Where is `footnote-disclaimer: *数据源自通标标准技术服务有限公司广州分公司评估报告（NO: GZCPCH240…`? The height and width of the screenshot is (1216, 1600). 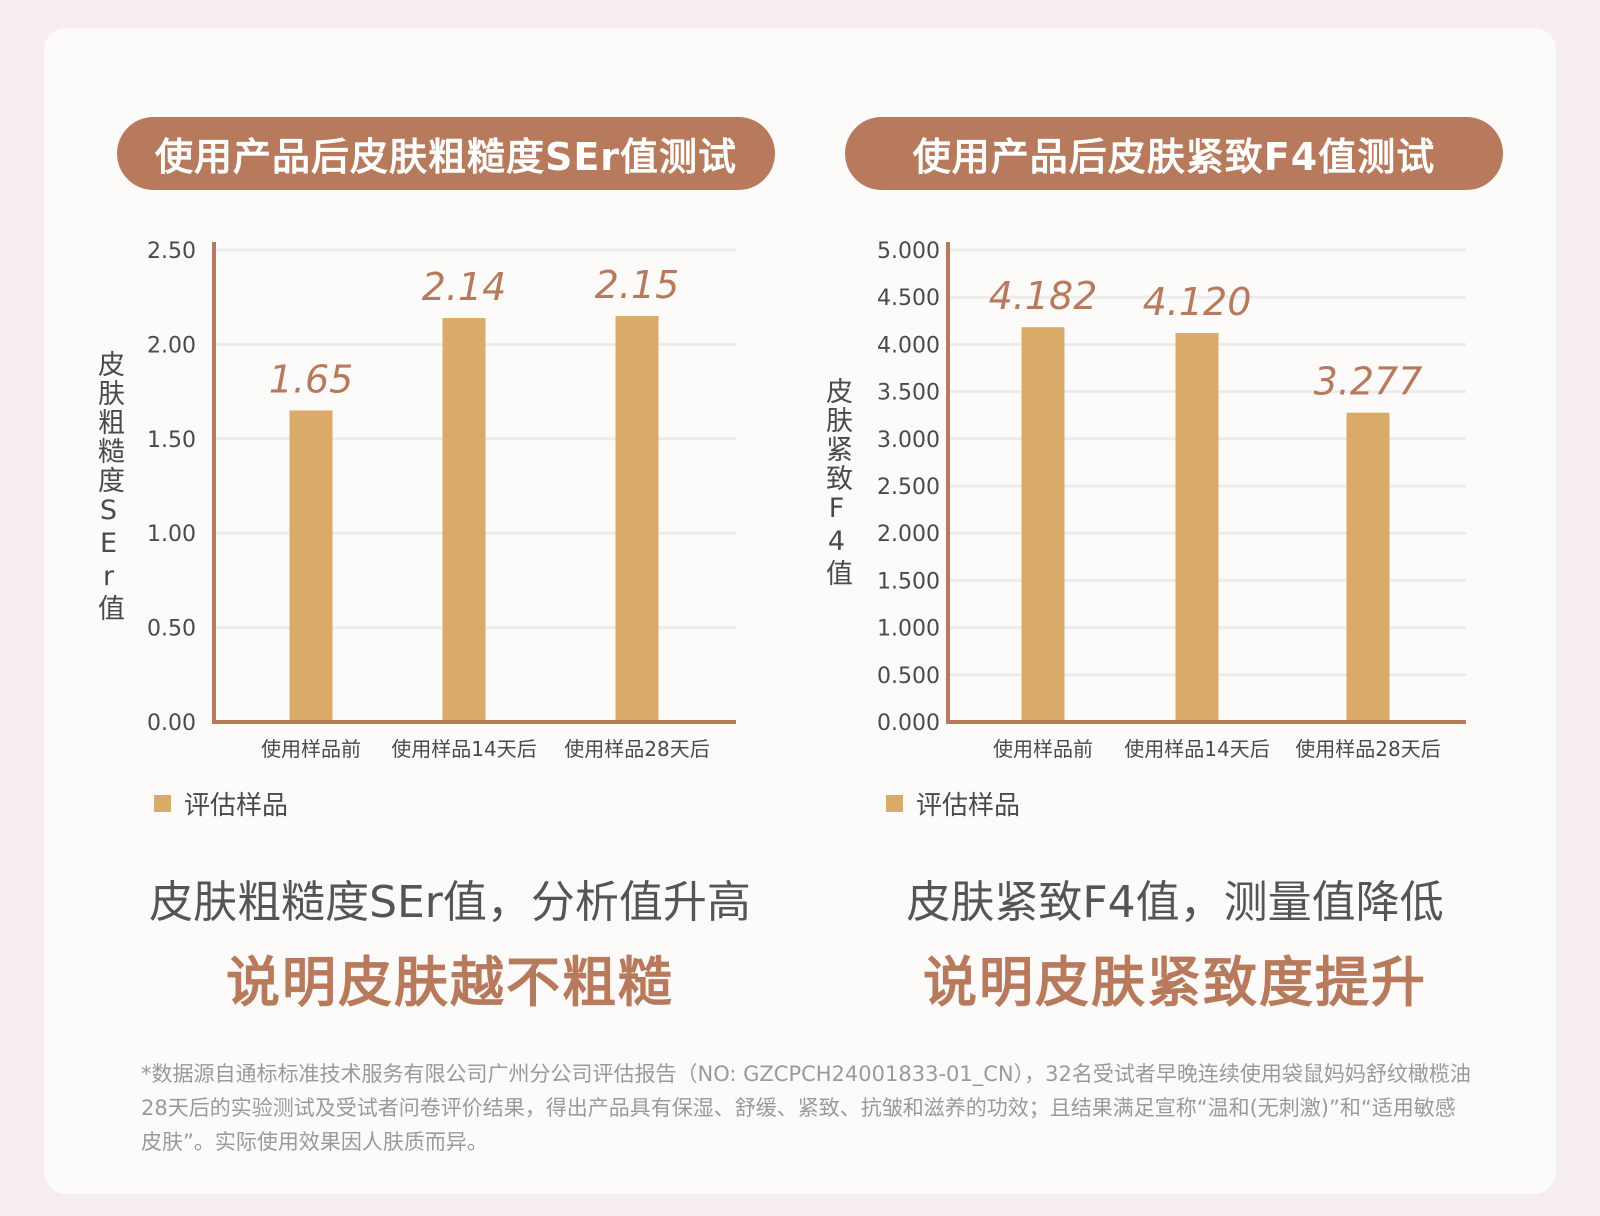 footnote-disclaimer: *数据源自通标标准技术服务有限公司广州分公司评估报告（NO: GZCPCH240… is located at coordinates (806, 1108).